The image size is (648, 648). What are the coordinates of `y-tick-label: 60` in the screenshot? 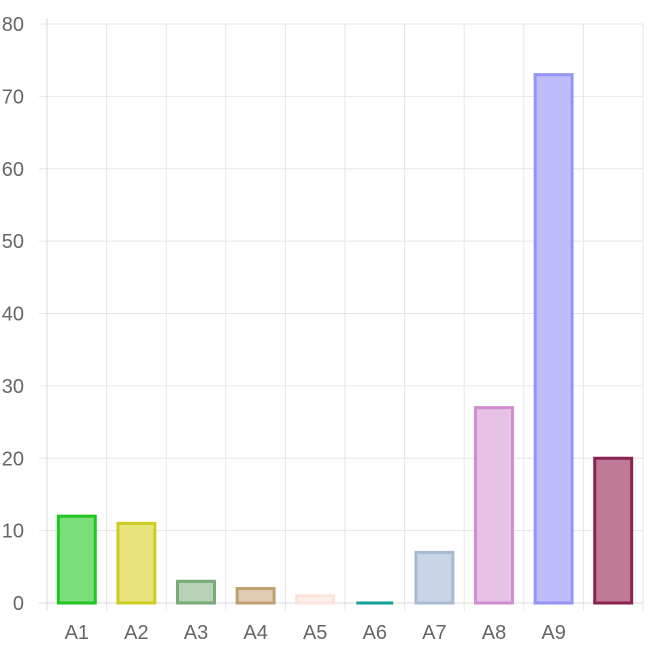 It's located at (13, 170).